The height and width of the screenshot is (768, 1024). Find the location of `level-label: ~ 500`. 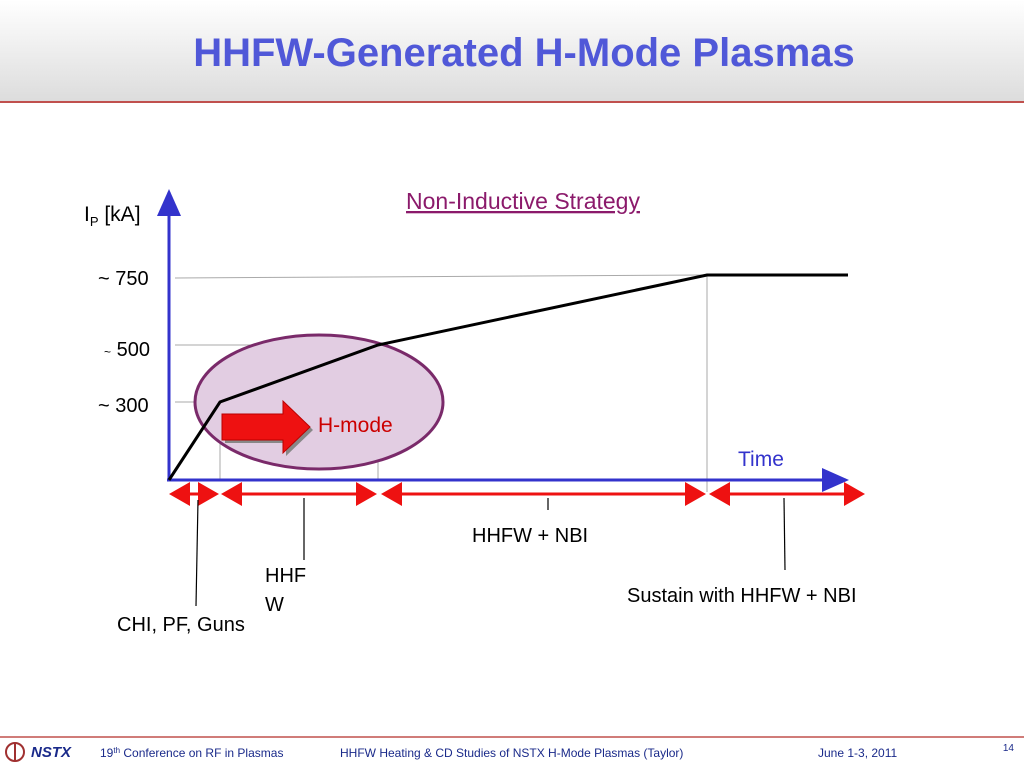

level-label: ~ 500 is located at coordinates (127, 350).